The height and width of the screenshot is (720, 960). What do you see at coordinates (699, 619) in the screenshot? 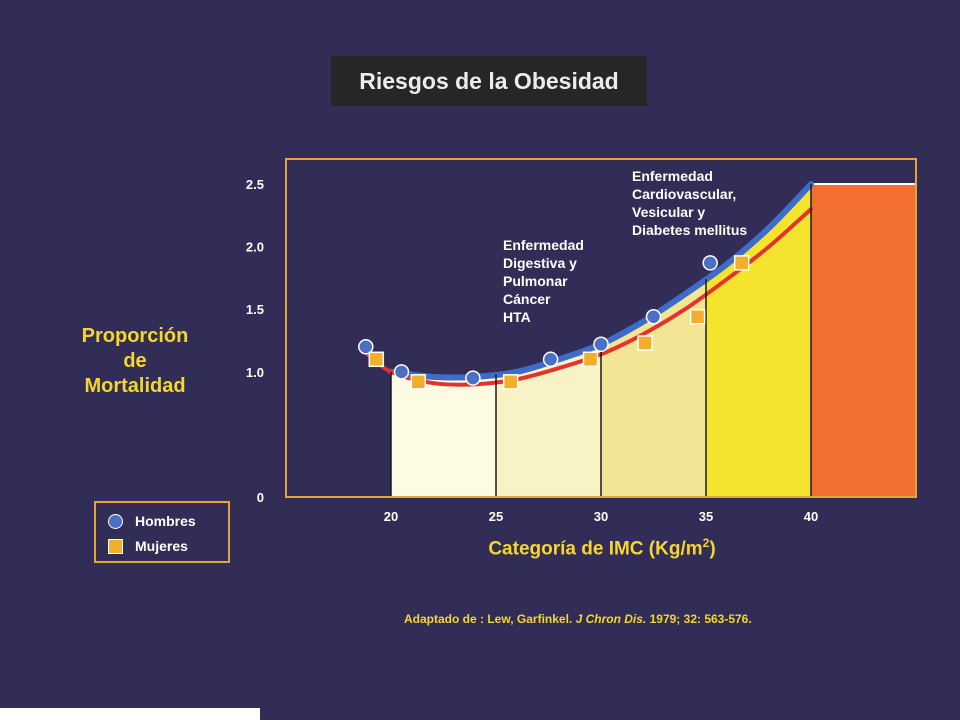
I see `source-suffix: 1979; 32: 563-576.` at bounding box center [699, 619].